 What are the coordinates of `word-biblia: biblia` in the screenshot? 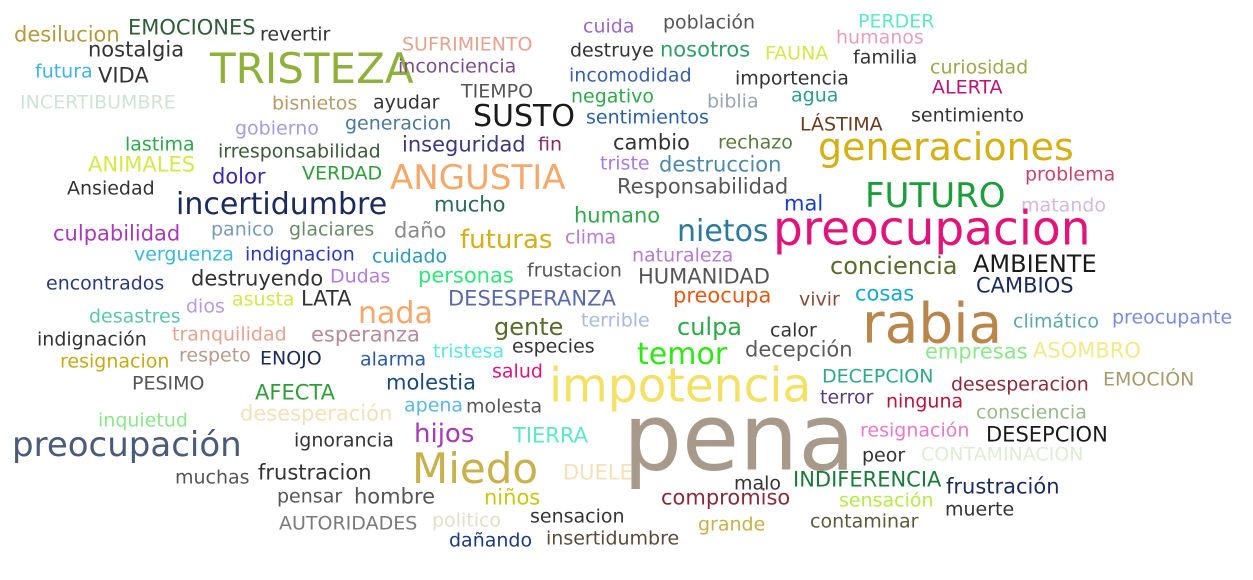 It's located at (733, 101).